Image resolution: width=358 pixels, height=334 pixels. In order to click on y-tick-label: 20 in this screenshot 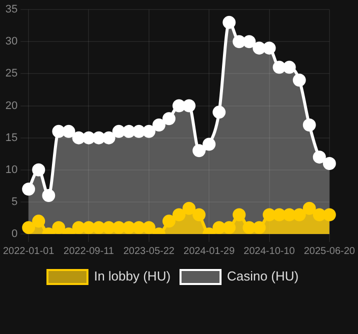, I will do `click(11, 106)`.